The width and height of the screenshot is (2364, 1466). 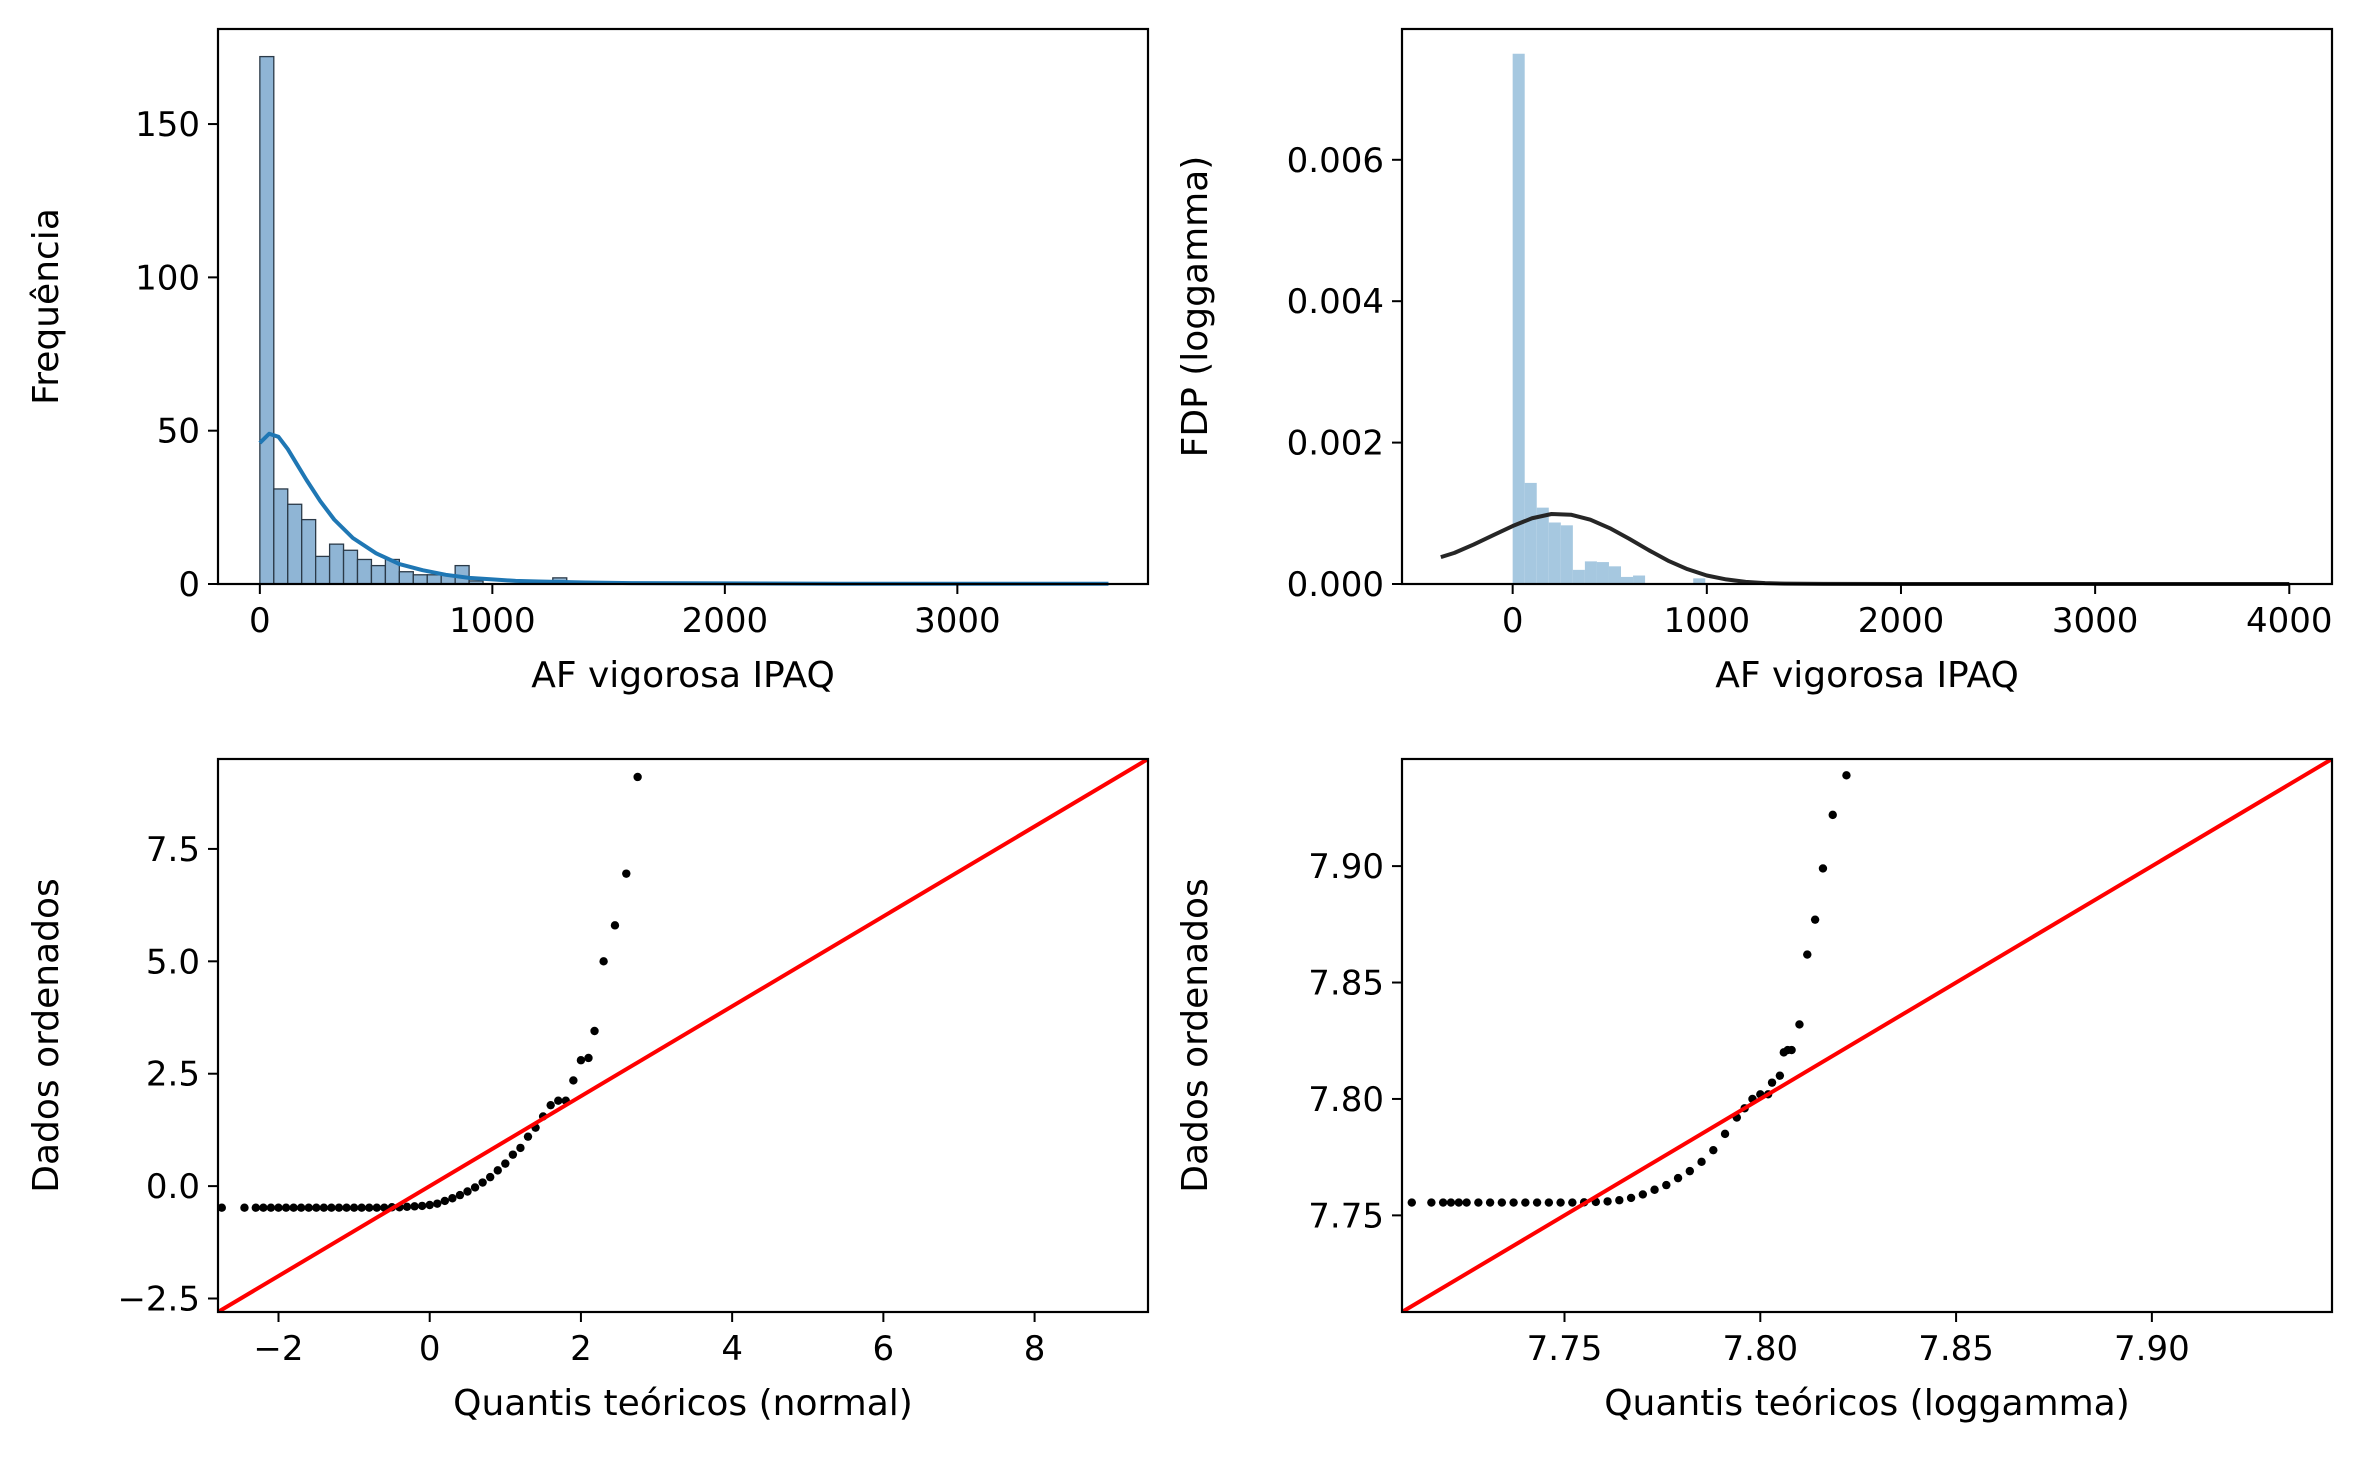 I want to click on y-tick-label: 7.5, so click(x=173, y=850).